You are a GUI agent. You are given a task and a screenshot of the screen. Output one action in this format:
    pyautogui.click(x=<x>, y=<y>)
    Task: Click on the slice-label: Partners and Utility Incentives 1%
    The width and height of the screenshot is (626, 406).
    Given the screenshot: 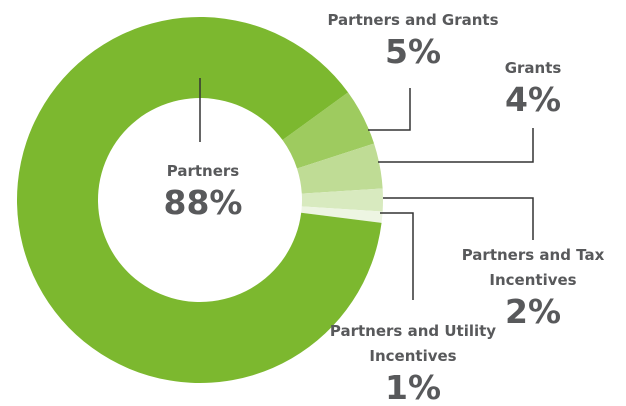 What is the action you would take?
    pyautogui.click(x=413, y=362)
    